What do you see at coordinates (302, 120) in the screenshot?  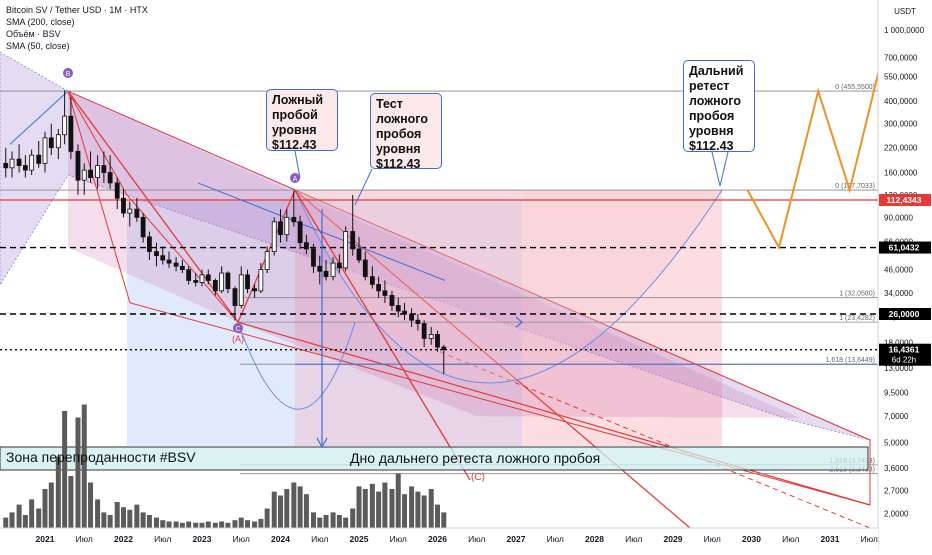 I see `callout-false-breakout: Ложный пробой уровня $112.43` at bounding box center [302, 120].